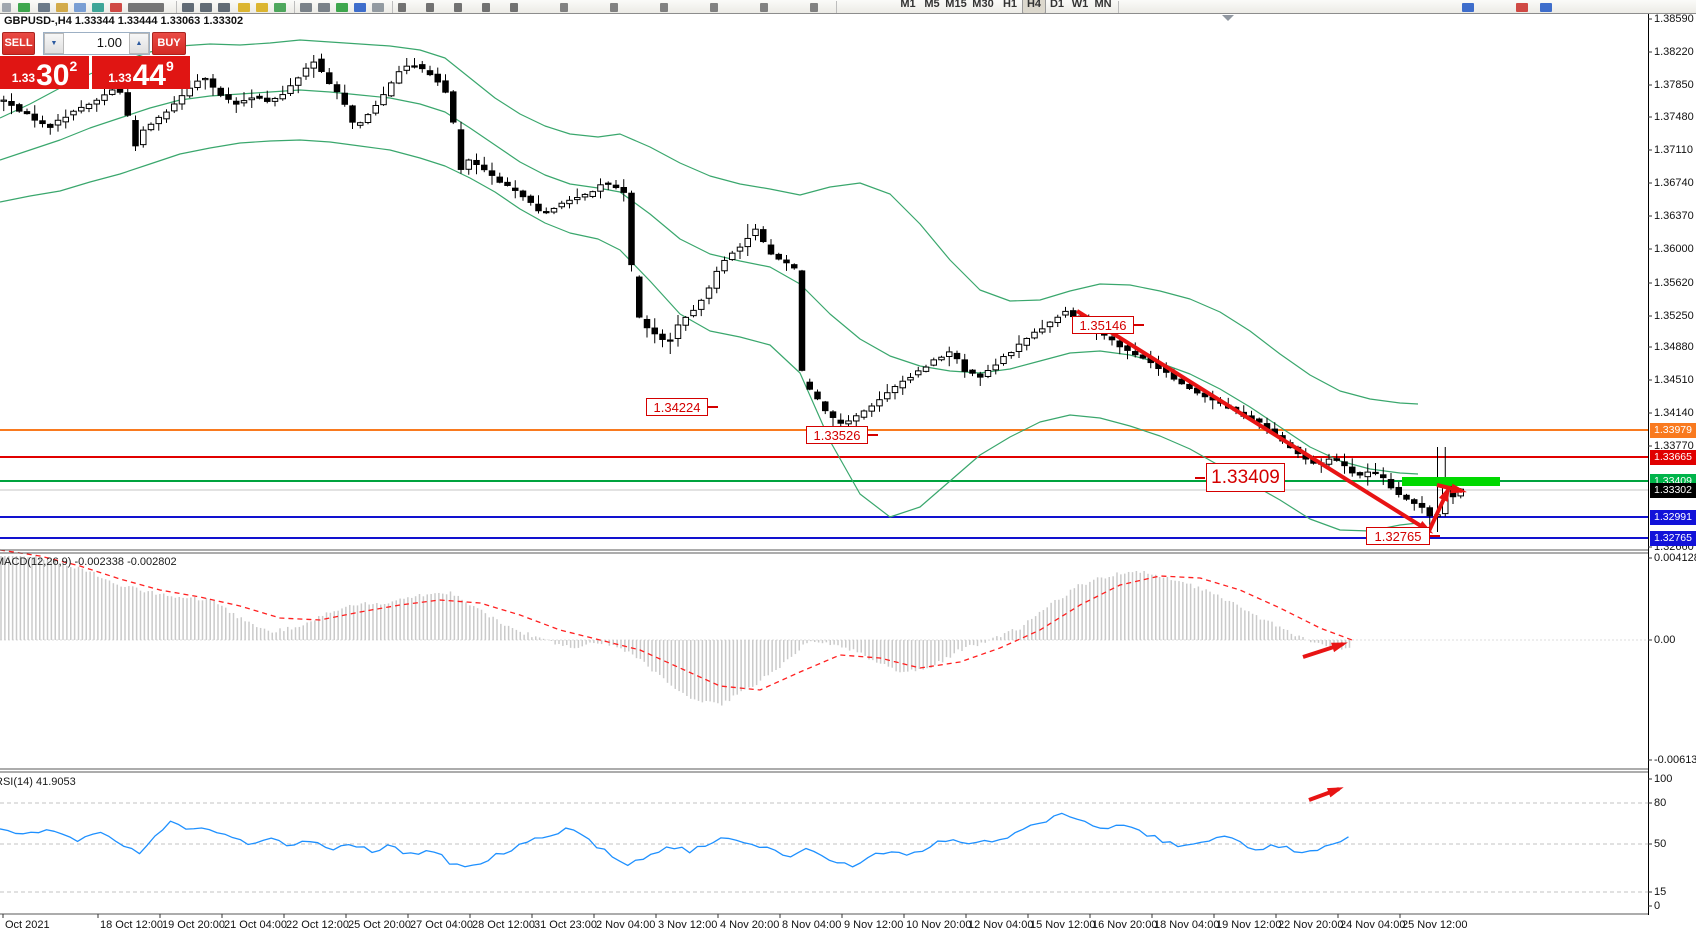  Describe the element at coordinates (1187, 925) in the screenshot. I see `time-tick-label: 18 Nov 04:00` at that location.